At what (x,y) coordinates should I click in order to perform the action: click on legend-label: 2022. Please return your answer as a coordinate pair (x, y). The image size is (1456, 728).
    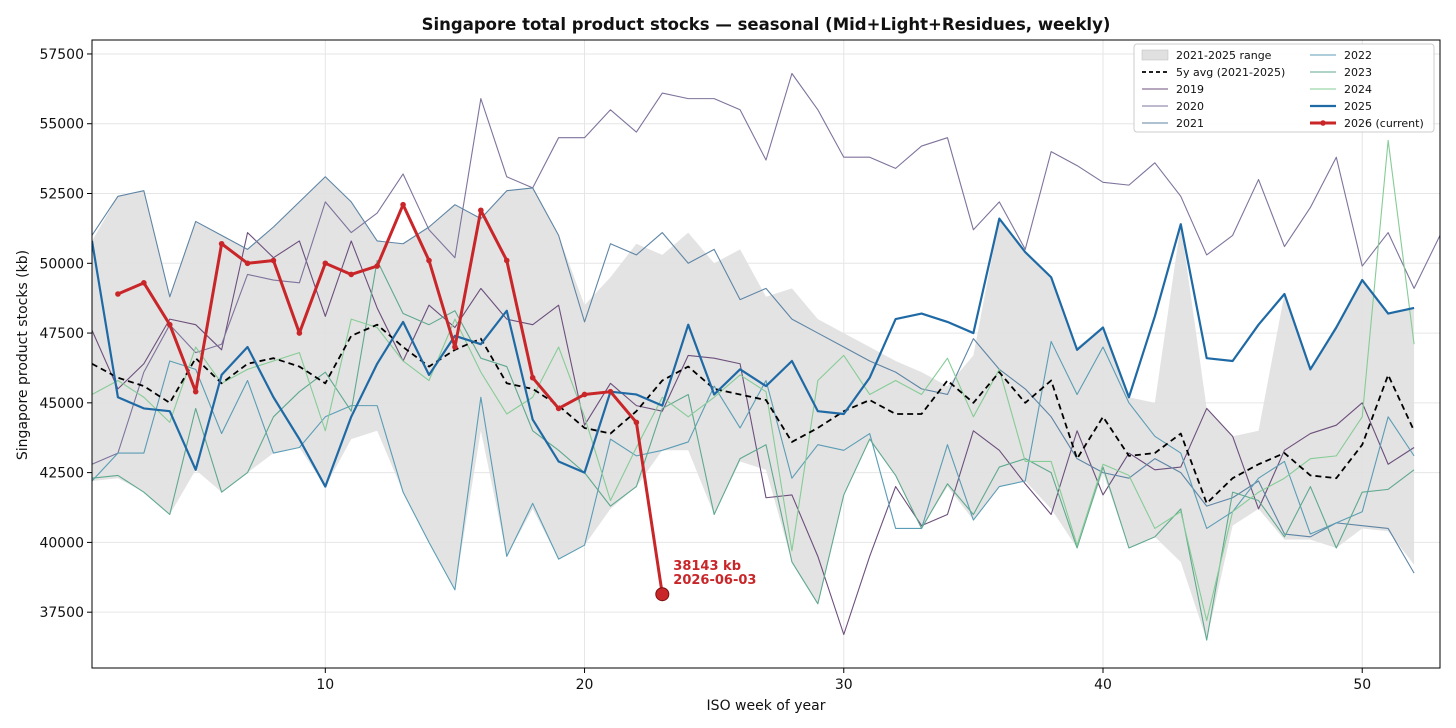
    Looking at the image, I should click on (1358, 55).